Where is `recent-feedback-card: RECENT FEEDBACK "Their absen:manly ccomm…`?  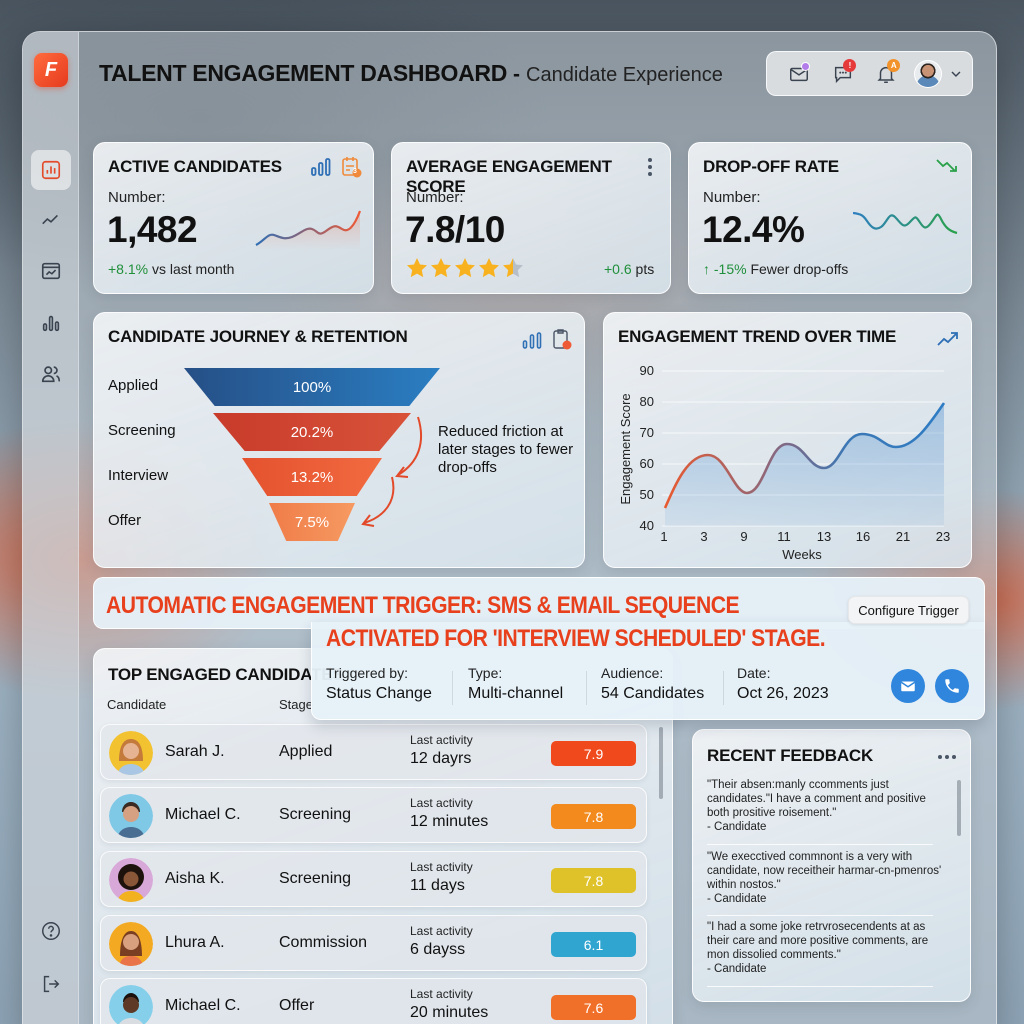 recent-feedback-card: RECENT FEEDBACK "Their absen:manly ccomm… is located at coordinates (831, 865).